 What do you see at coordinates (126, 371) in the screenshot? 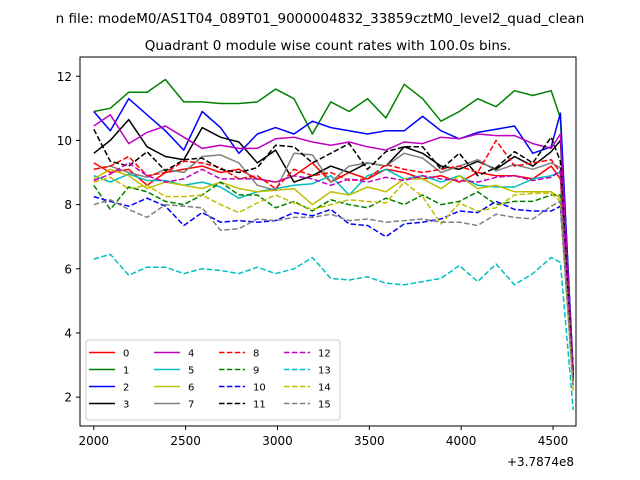
I see `legend-label-1: 1` at bounding box center [126, 371].